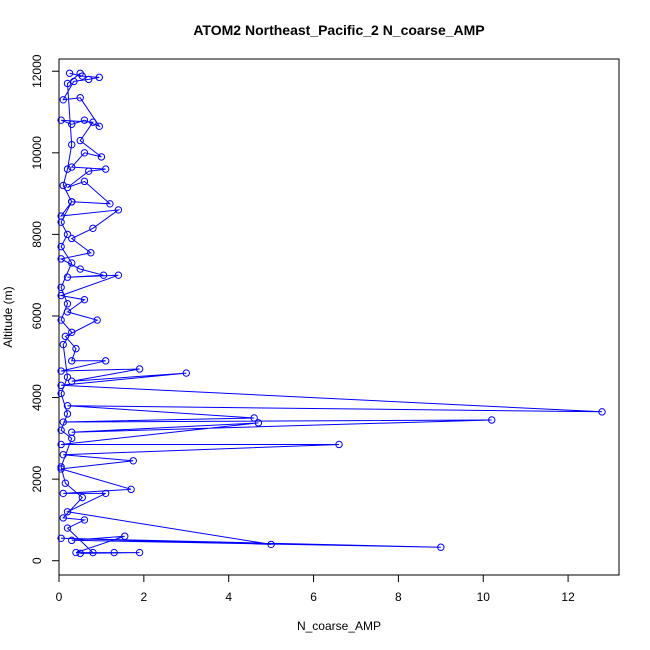 The width and height of the screenshot is (650, 650). What do you see at coordinates (144, 597) in the screenshot?
I see `x-tick-label: 2` at bounding box center [144, 597].